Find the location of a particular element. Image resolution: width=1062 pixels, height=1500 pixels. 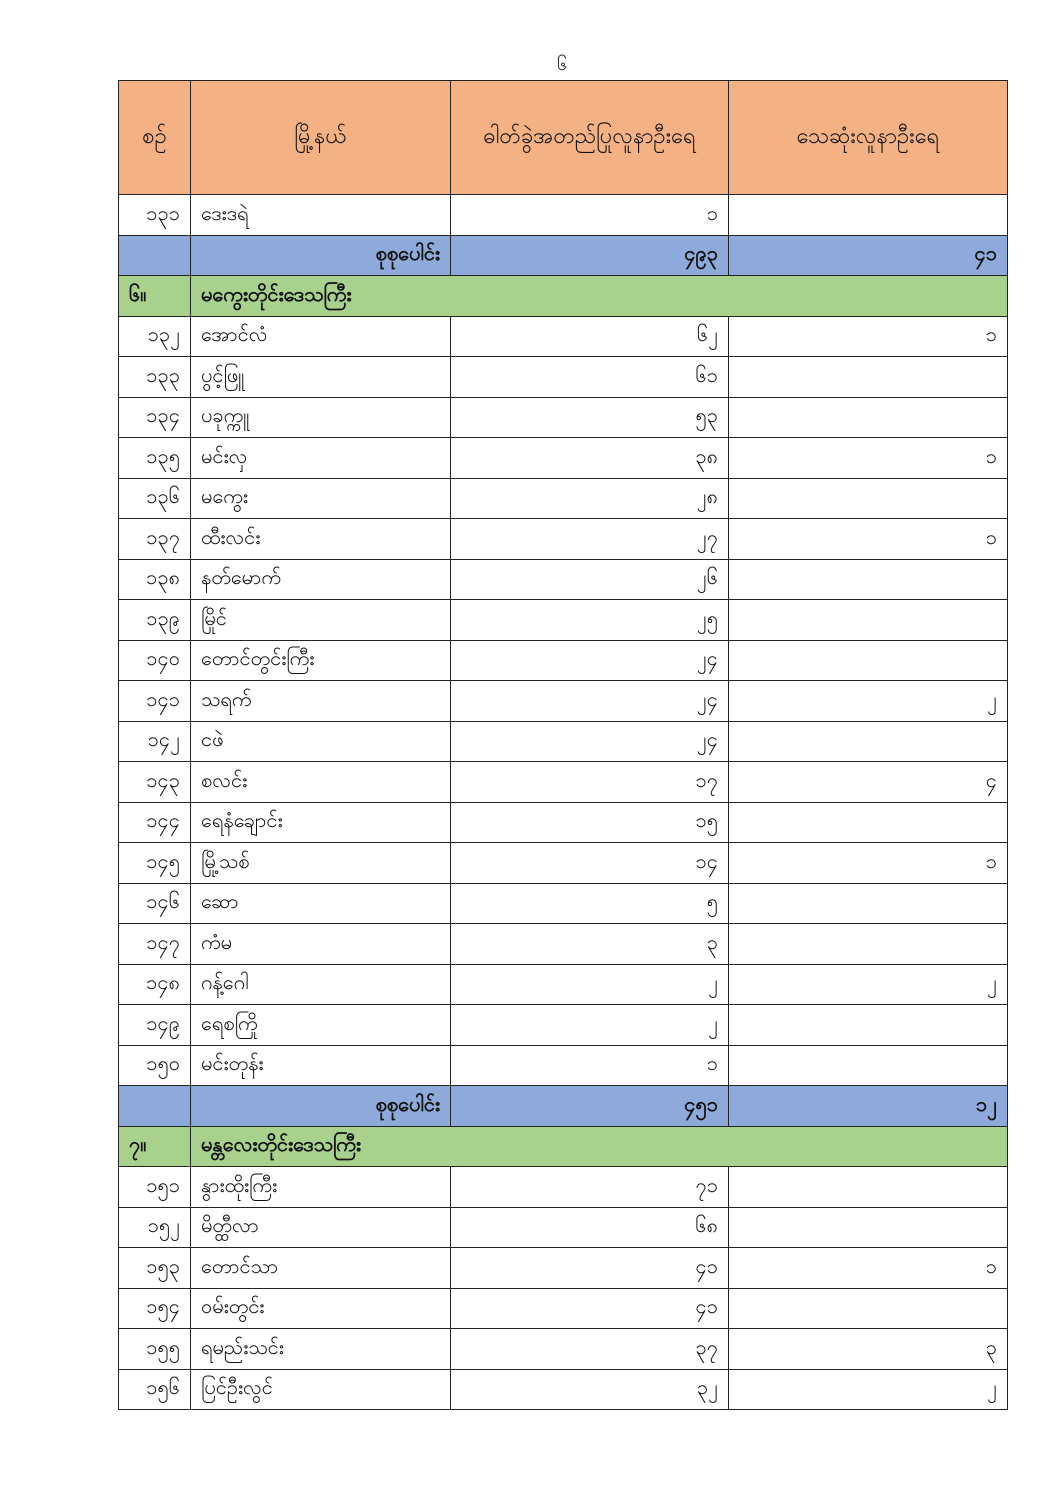

confirmed-count: ၂၈ is located at coordinates (589, 498).